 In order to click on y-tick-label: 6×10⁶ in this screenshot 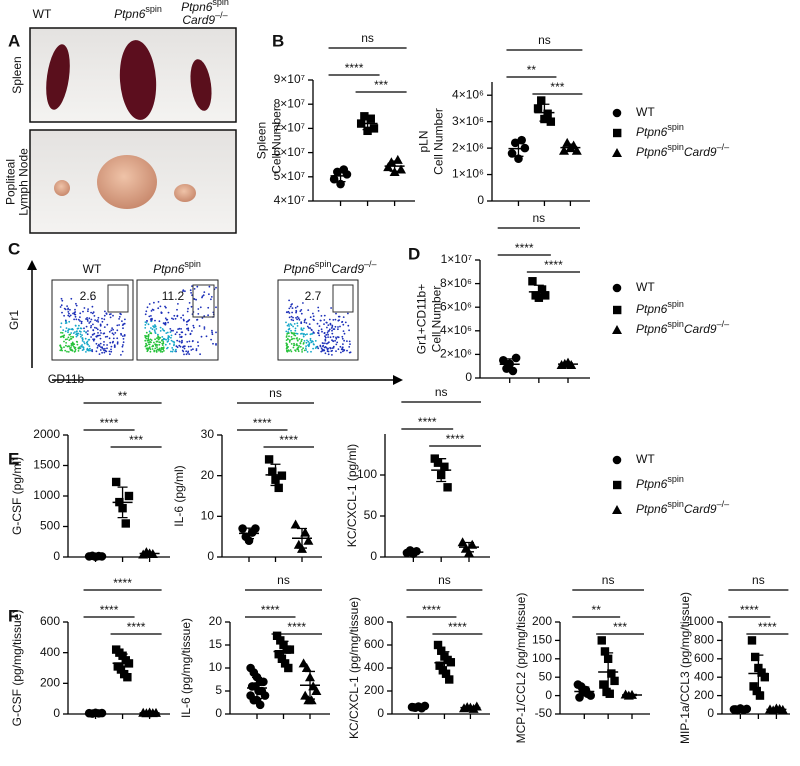, I will do `click(456, 306)`.